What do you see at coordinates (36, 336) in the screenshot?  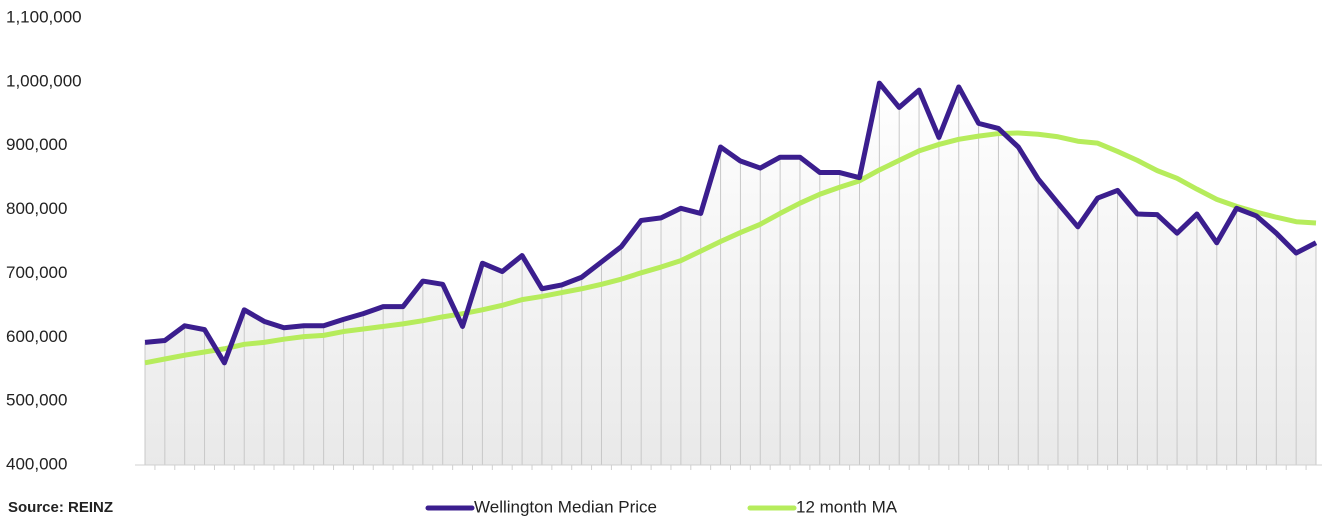 I see `y-tick-label: 600,000` at bounding box center [36, 336].